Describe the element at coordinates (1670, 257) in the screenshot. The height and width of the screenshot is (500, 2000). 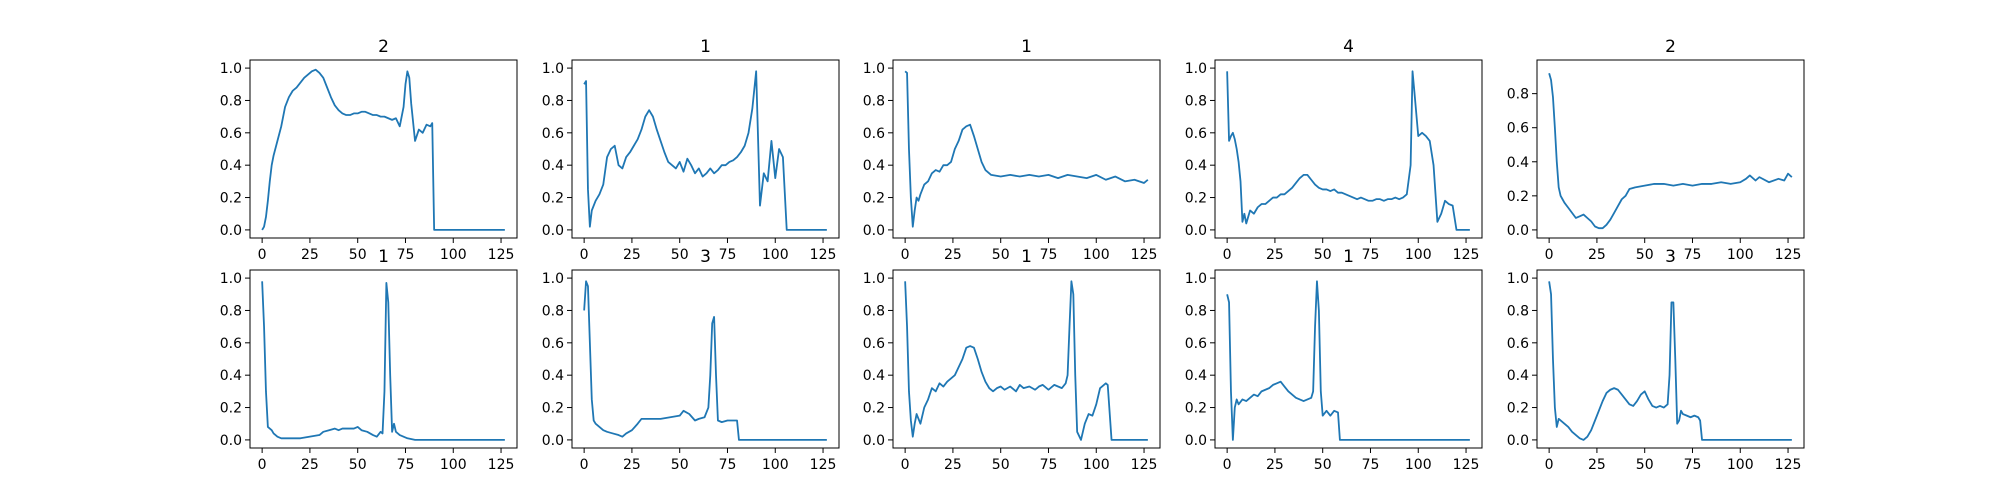
I see `subplot-title: 3` at that location.